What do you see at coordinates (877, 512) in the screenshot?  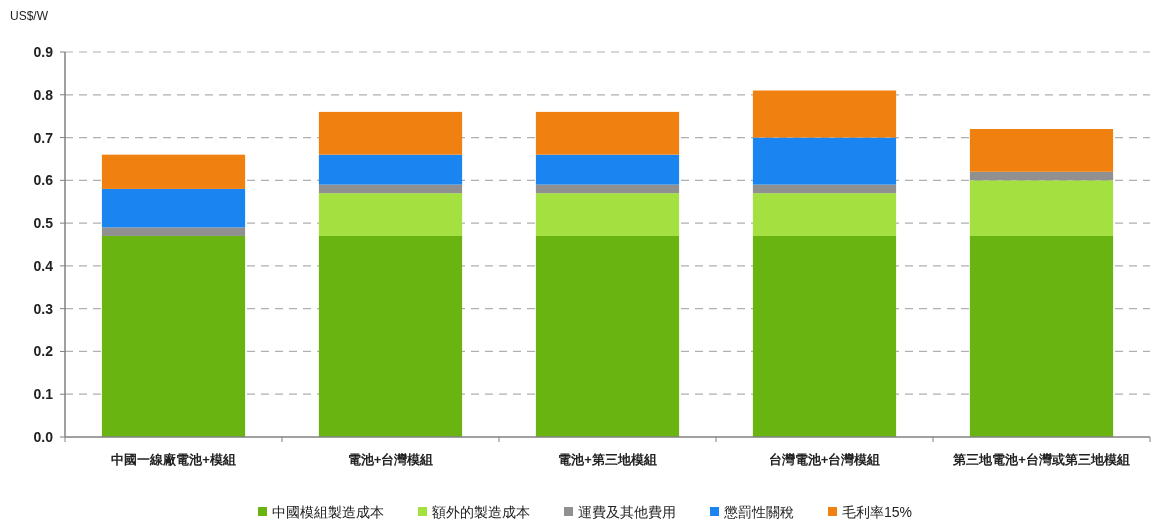 I see `legend-label: 毛利率15%` at bounding box center [877, 512].